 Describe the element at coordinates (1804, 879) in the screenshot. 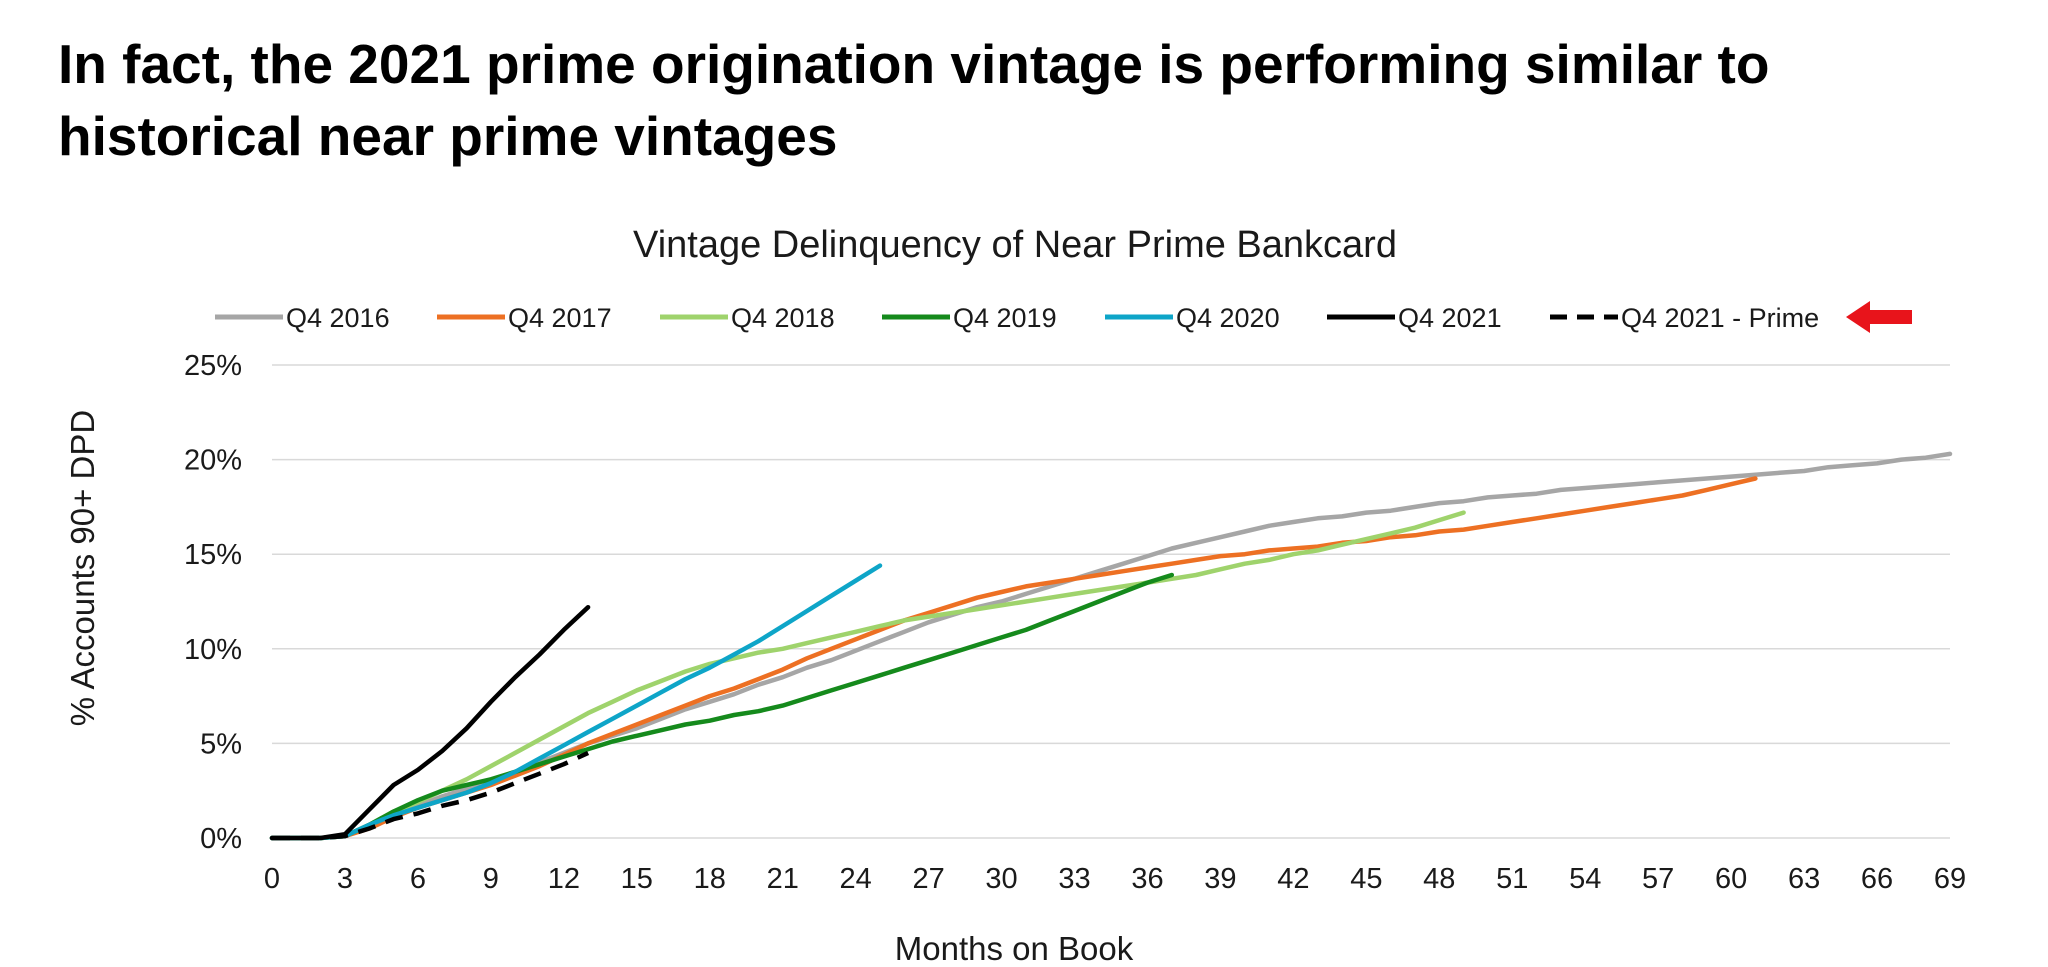

I see `x-tick-label: 63` at that location.